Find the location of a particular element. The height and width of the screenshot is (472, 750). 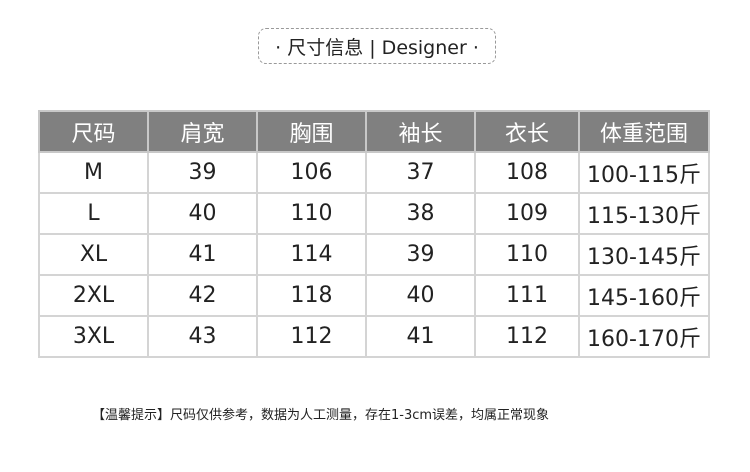

table-row: 2XL 42 118 40 111 145-160斤 is located at coordinates (374, 295).